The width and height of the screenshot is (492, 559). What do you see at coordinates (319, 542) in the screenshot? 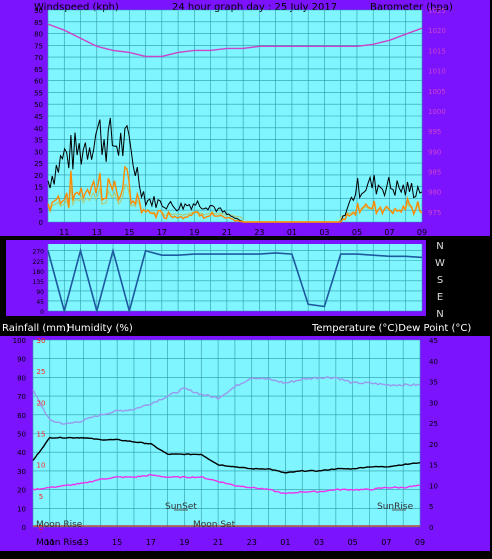
I see `temp-x-tick-label: 03` at bounding box center [319, 542].